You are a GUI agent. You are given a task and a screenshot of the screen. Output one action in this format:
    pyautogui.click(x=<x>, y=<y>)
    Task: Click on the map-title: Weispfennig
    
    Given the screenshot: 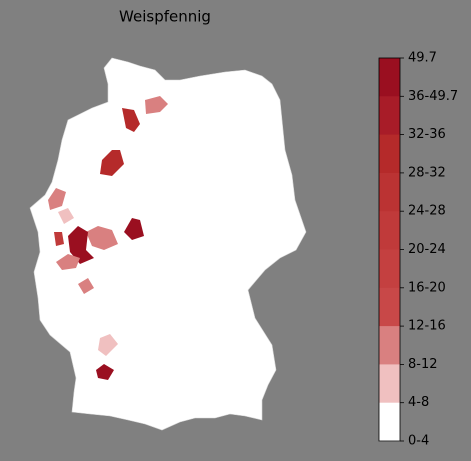 What is the action you would take?
    pyautogui.click(x=165, y=17)
    